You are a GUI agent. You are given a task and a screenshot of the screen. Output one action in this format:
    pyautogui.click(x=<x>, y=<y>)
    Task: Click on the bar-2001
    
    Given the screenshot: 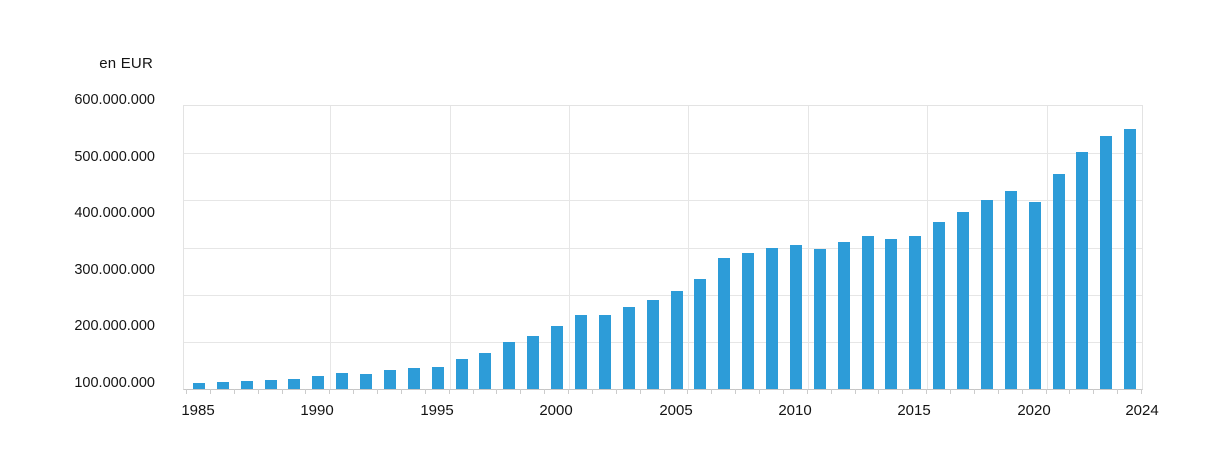 What is the action you would take?
    pyautogui.click(x=581, y=352)
    